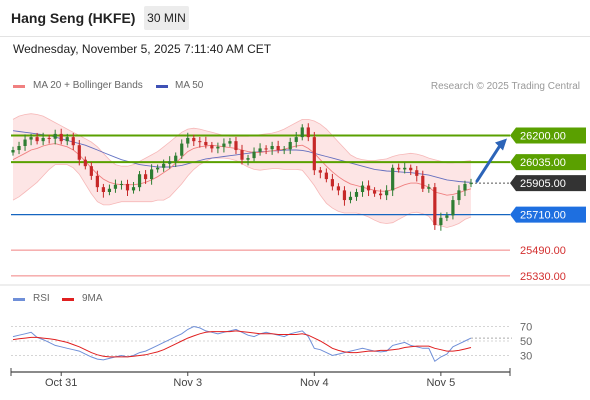  Describe the element at coordinates (548, 183) in the screenshot. I see `last-price-label: 25905.00` at that location.